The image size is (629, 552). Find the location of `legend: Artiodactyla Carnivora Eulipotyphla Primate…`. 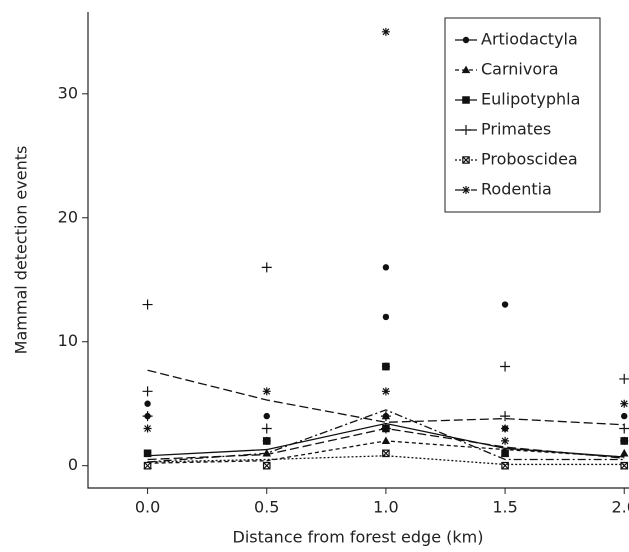

legend: Artiodactyla Carnivora Eulipotyphla Primate… is located at coordinates (522, 115).